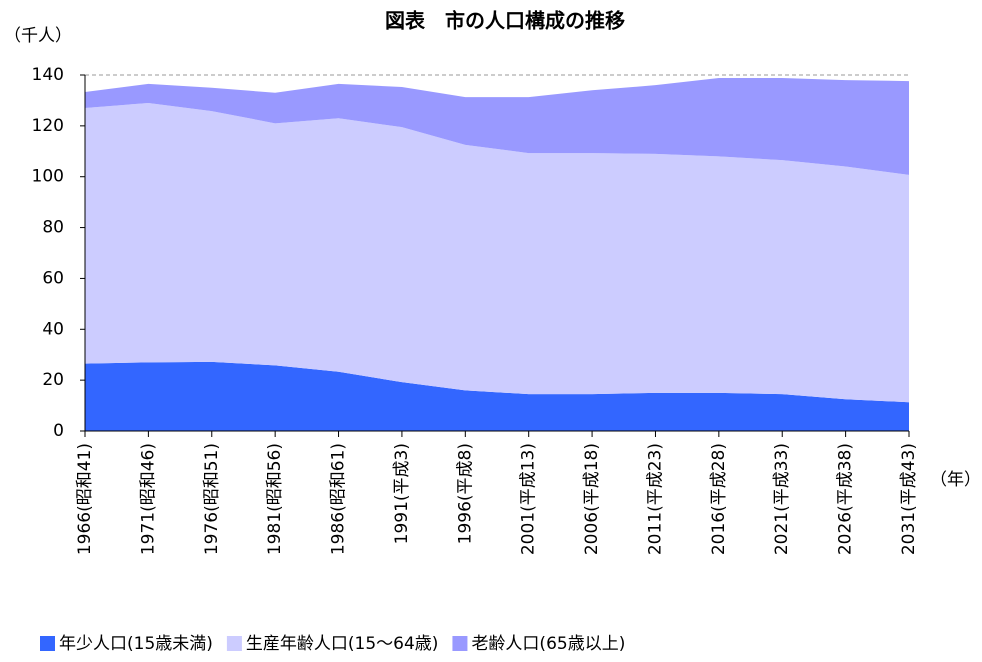 The image size is (982, 662). What do you see at coordinates (136, 644) in the screenshot?
I see `legend-label: 年少人口(15歳未満)` at bounding box center [136, 644].